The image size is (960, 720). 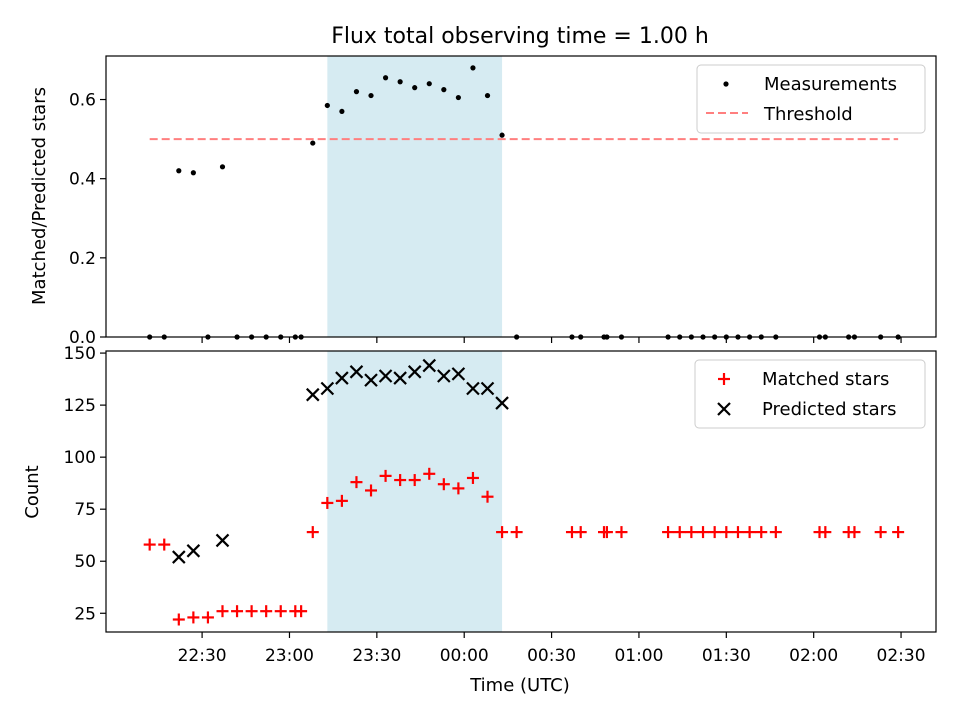 I want to click on legend-measurements-marker, so click(x=726, y=84).